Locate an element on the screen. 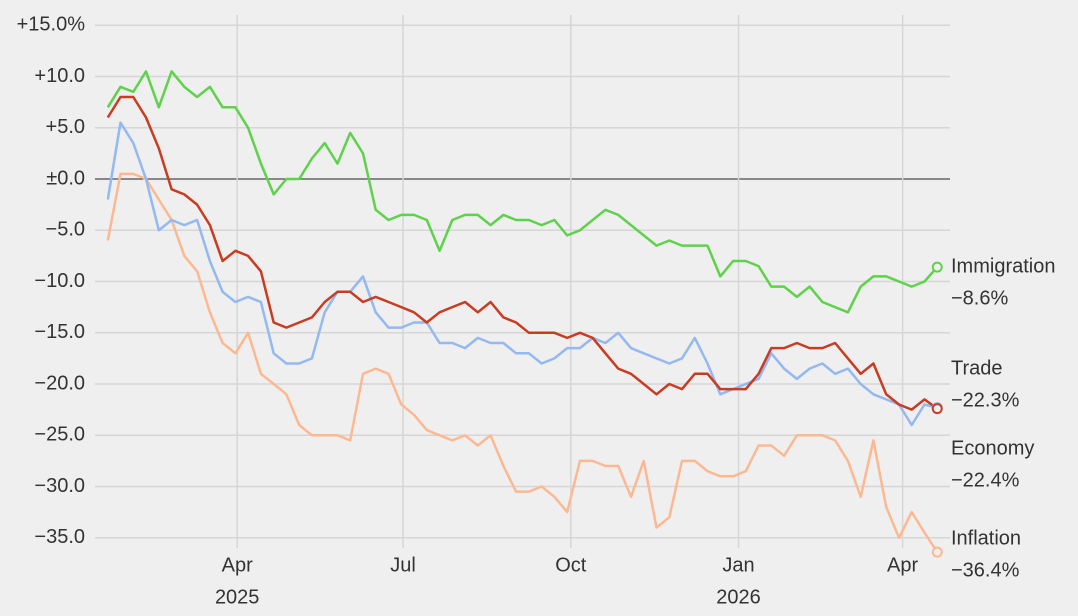 This screenshot has height=616, width=1078. series-name: Inflation is located at coordinates (986, 538).